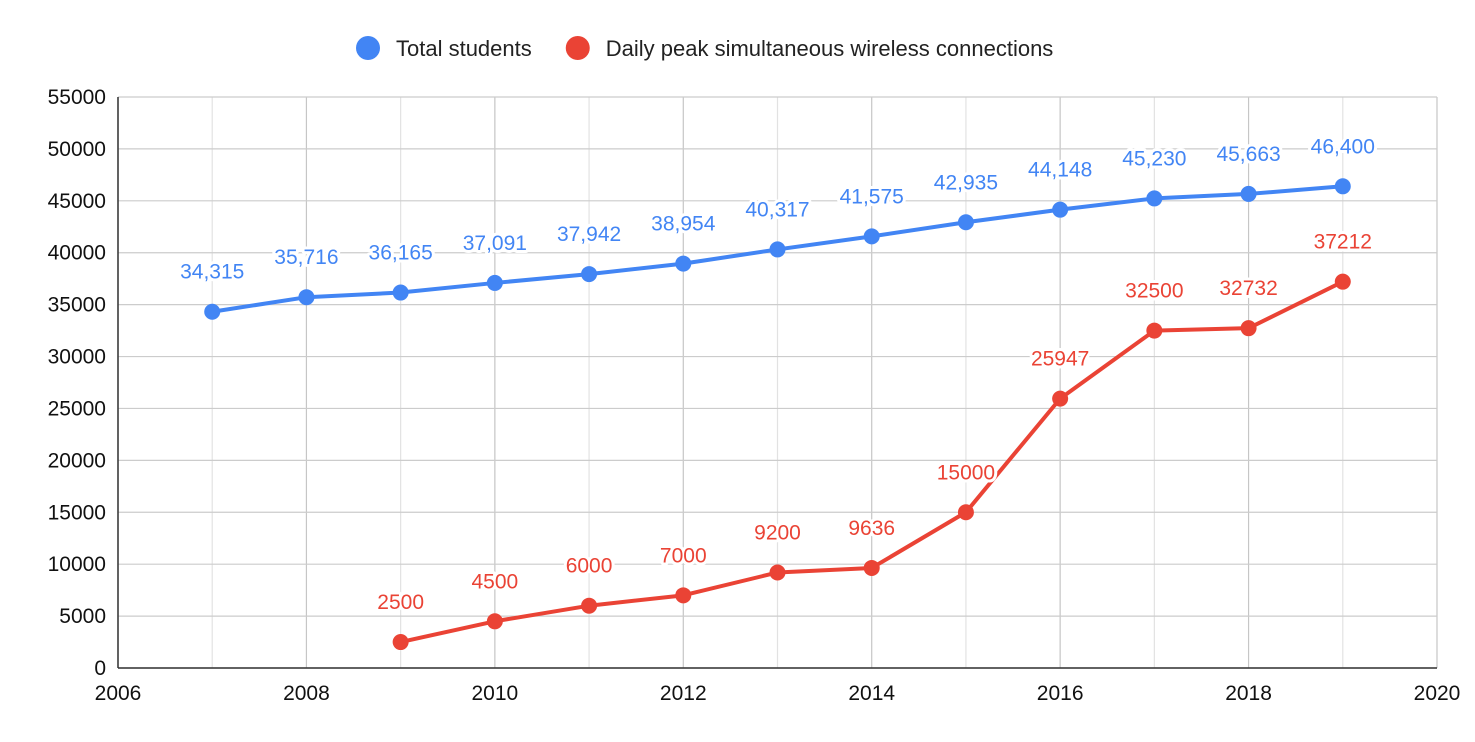  Describe the element at coordinates (77, 460) in the screenshot. I see `y-tick-label: 20000` at that location.